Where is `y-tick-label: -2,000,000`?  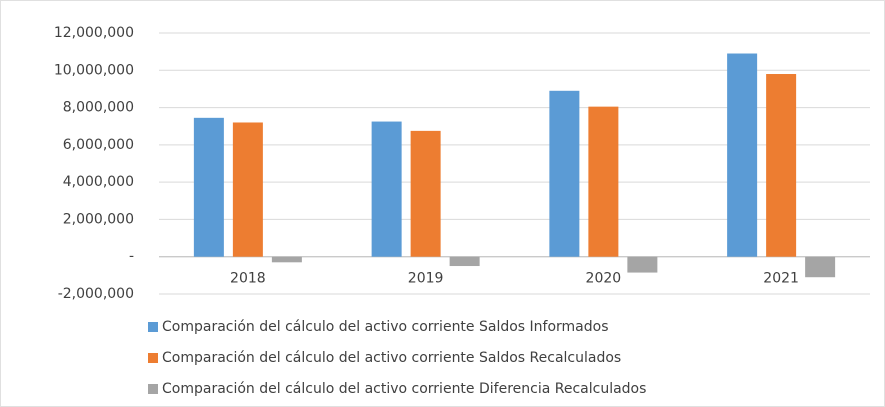
y-tick-label: -2,000,000 is located at coordinates (96, 294).